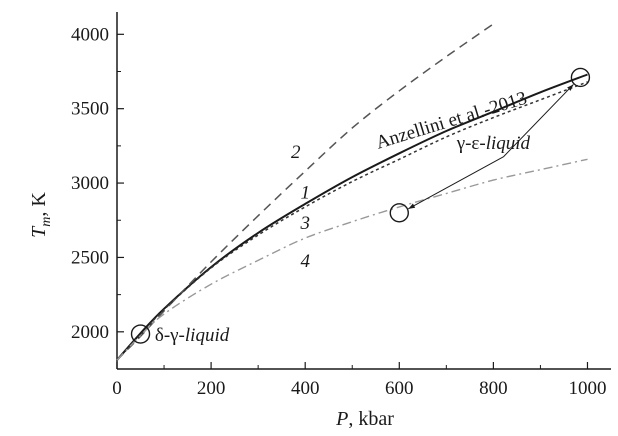 The image size is (618, 436). What do you see at coordinates (192, 335) in the screenshot?
I see `delta-gamma-liquid-label: δ-γ-liquid` at bounding box center [192, 335].